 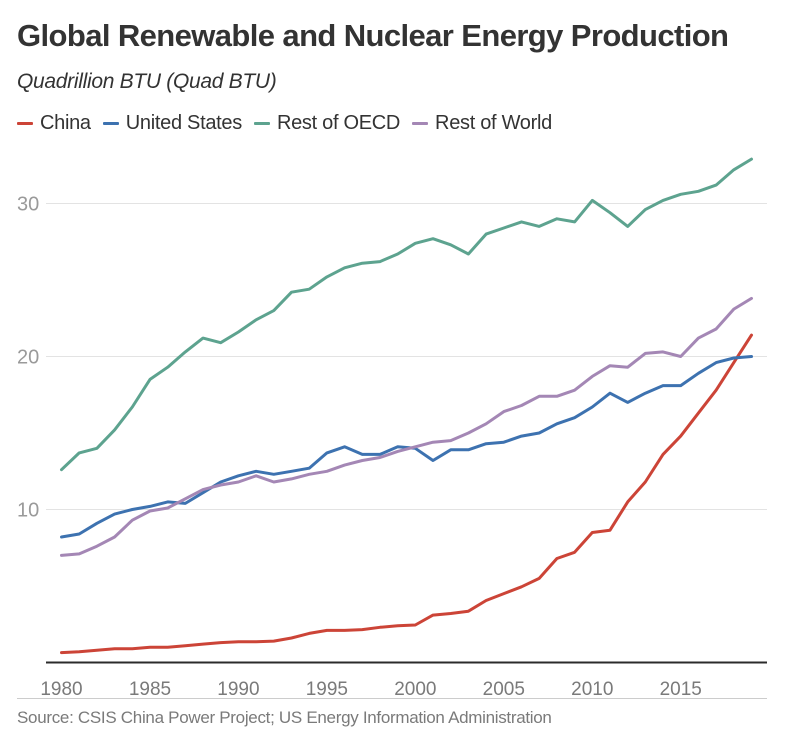 I want to click on legend-item-rest-of-oecd: Rest of OECD, so click(x=327, y=123).